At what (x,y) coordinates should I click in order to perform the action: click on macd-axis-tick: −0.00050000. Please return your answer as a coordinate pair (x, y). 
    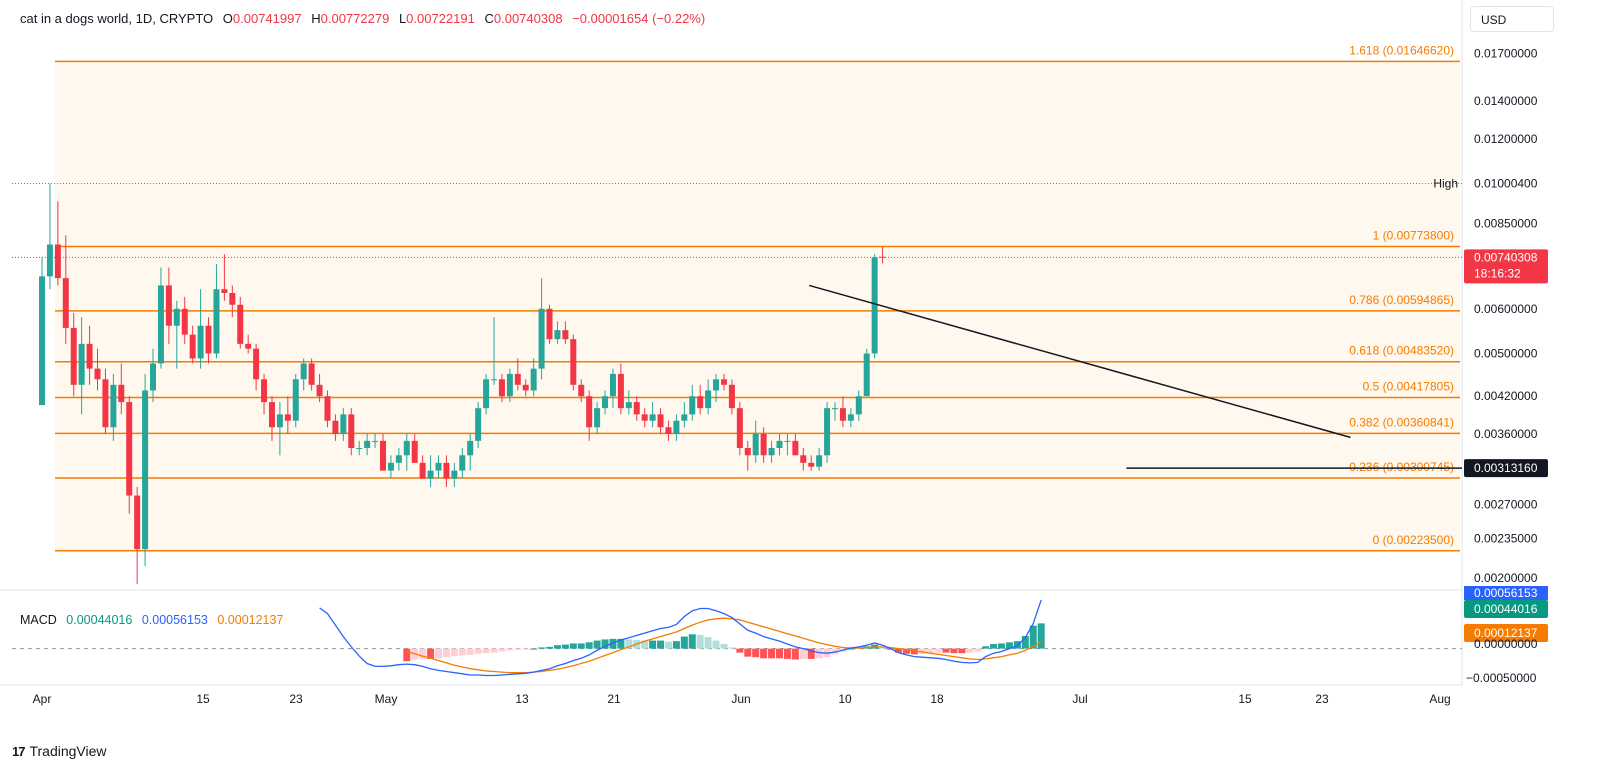
    Looking at the image, I should click on (1501, 678).